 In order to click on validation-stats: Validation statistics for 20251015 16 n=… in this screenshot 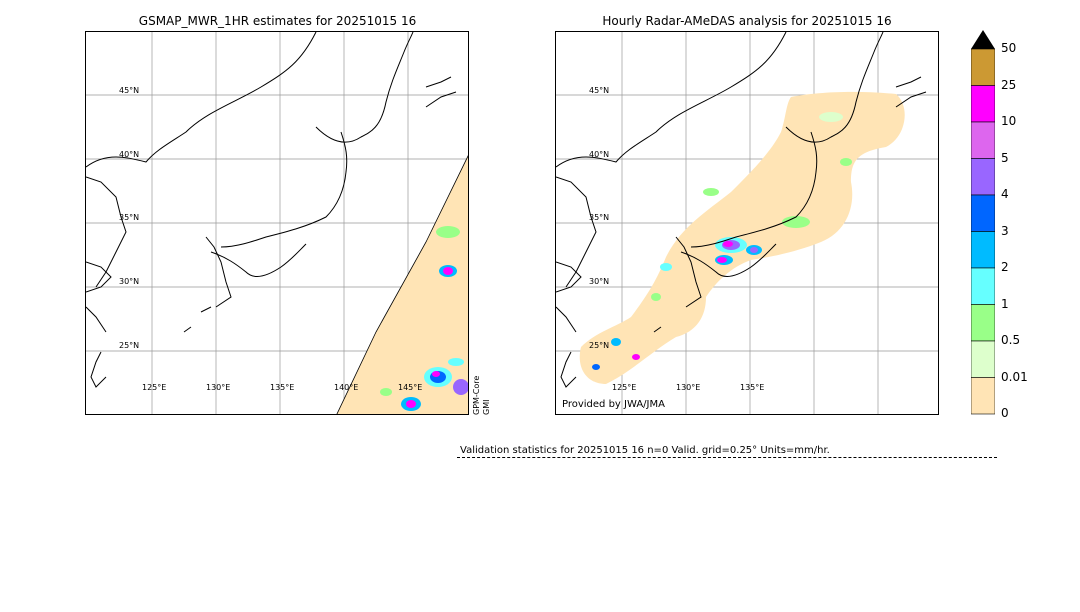, I will do `click(645, 450)`.